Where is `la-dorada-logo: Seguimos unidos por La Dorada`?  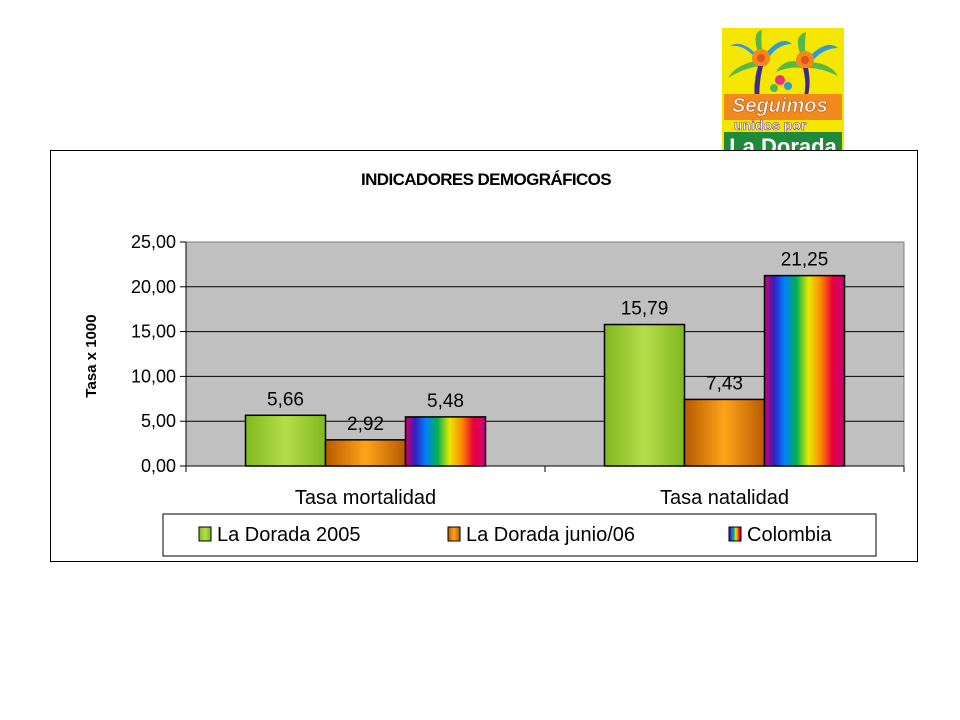
la-dorada-logo: Seguimos unidos por La Dorada is located at coordinates (783, 94).